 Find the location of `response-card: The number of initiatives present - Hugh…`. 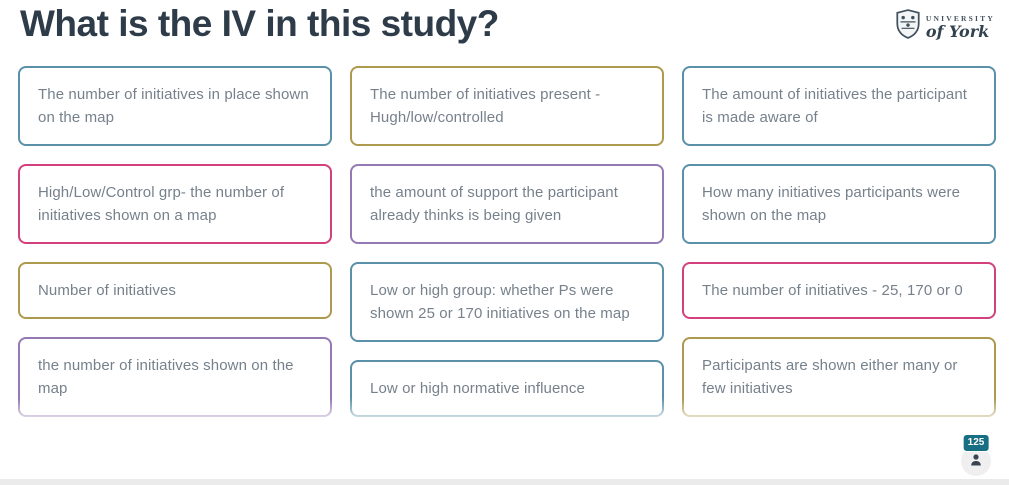

response-card: The number of initiatives present - Hugh… is located at coordinates (507, 106).